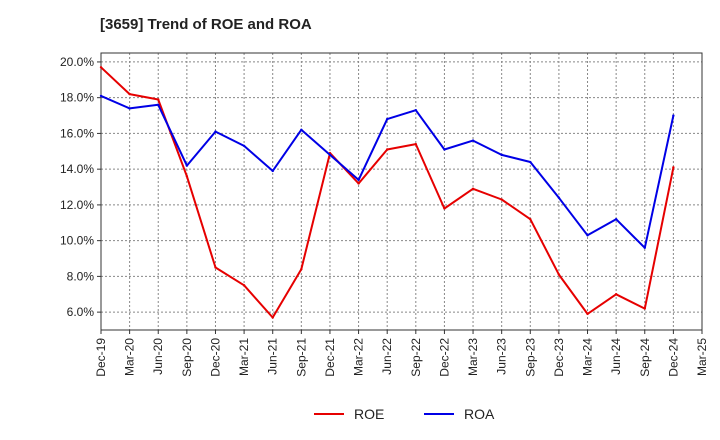 The image size is (720, 440). I want to click on x-tick-label: Jun-20, so click(158, 356).